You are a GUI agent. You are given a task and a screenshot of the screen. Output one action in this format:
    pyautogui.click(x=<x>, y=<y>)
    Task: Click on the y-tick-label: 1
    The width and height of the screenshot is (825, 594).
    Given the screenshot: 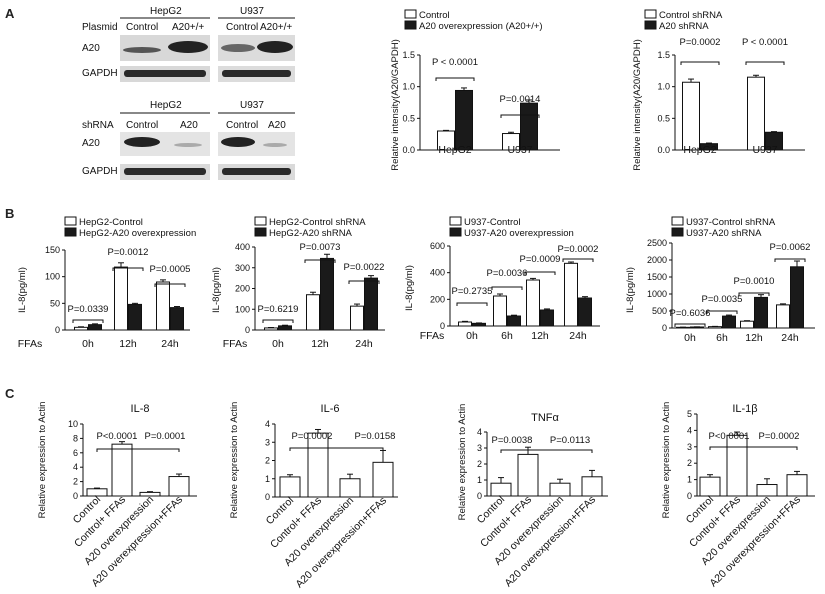 What is the action you would take?
    pyautogui.click(x=267, y=479)
    